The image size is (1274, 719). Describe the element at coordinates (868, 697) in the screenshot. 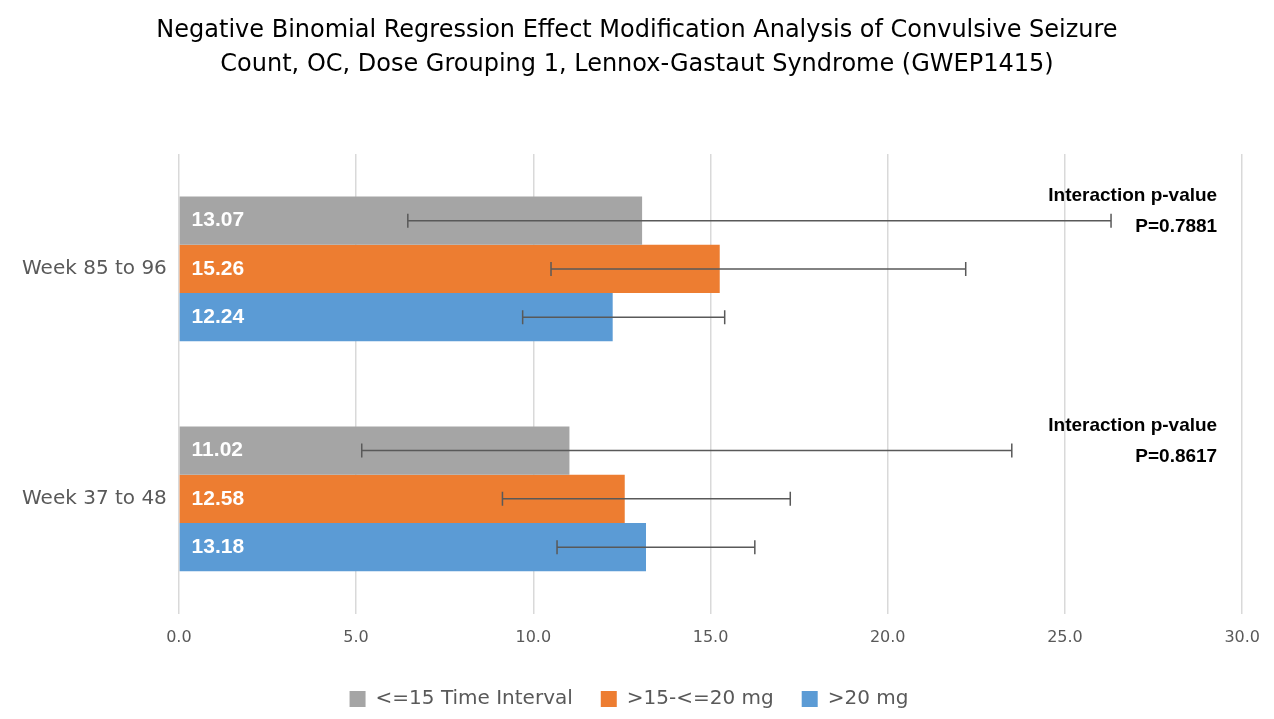

I see `legend-label: >20 mg` at that location.